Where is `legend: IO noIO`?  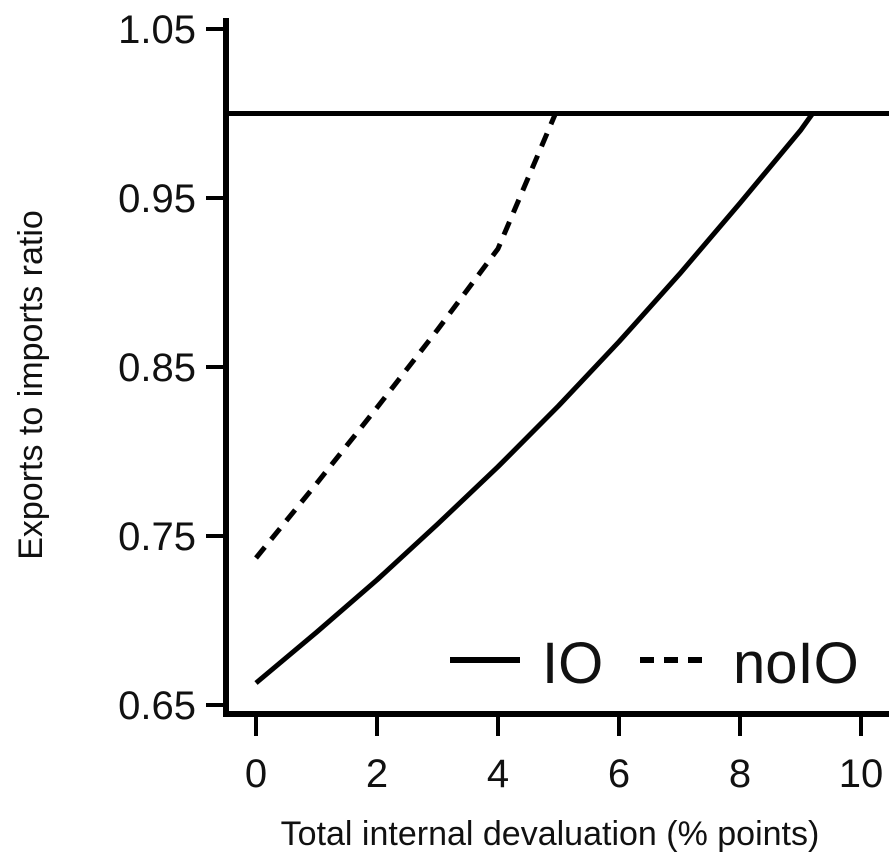 legend: IO noIO is located at coordinates (654, 663).